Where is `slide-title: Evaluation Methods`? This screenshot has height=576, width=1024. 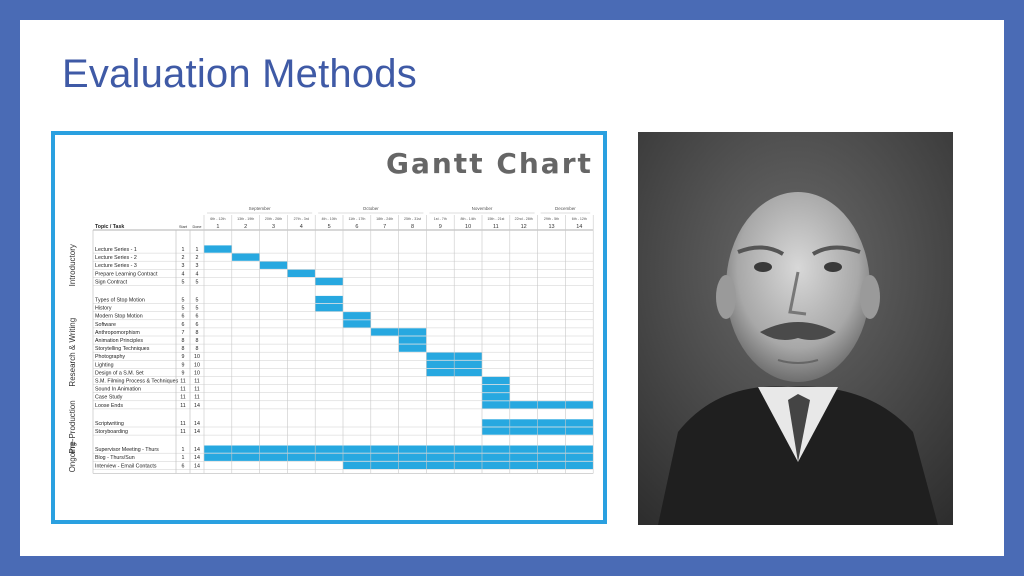
slide-title: Evaluation Methods is located at coordinates (239, 74).